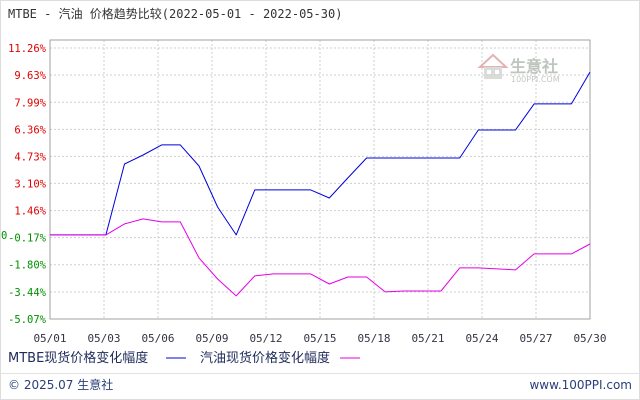 This screenshot has width=640, height=400. Describe the element at coordinates (265, 358) in the screenshot. I see `legend-label: 汽油现货价格变化幅度` at that location.